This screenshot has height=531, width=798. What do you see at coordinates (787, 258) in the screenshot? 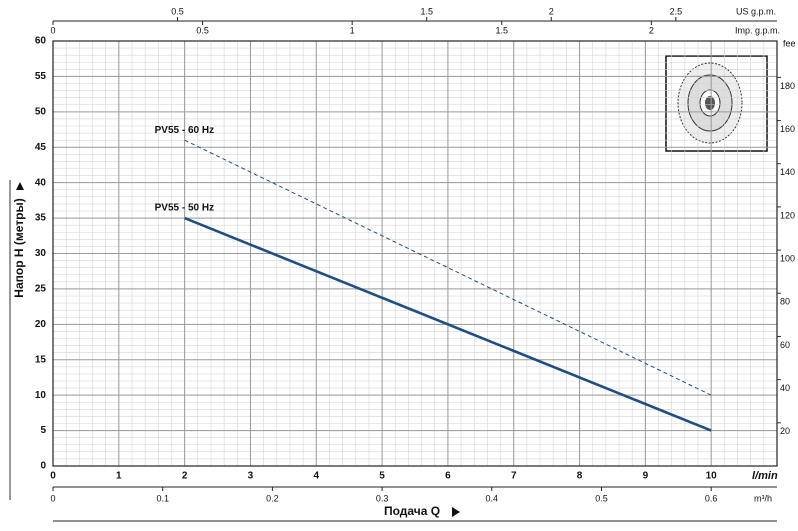
I see `y2-tick-label: 100` at bounding box center [787, 258].